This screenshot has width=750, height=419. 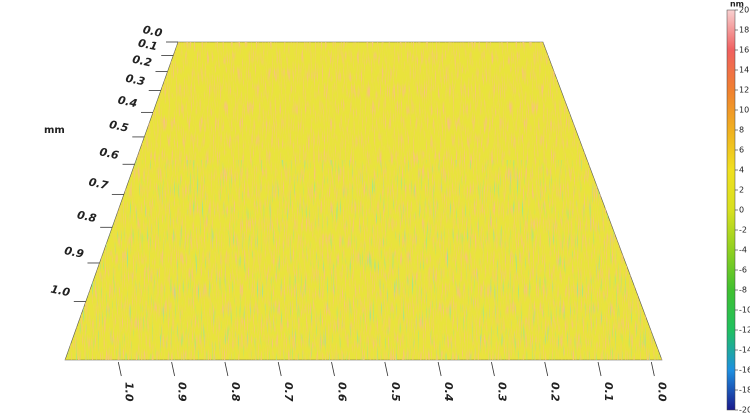 What do you see at coordinates (109, 153) in the screenshot?
I see `y-tick-label: 0.6` at bounding box center [109, 153].